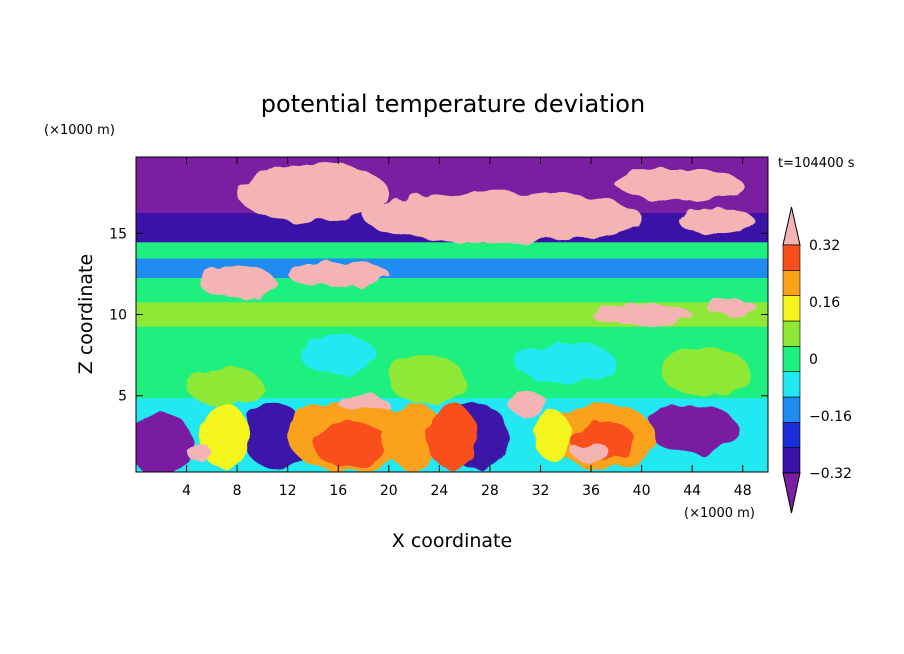 This screenshot has width=904, height=654. Describe the element at coordinates (824, 303) in the screenshot. I see `colorbar-tick-label: 0.16` at that location.